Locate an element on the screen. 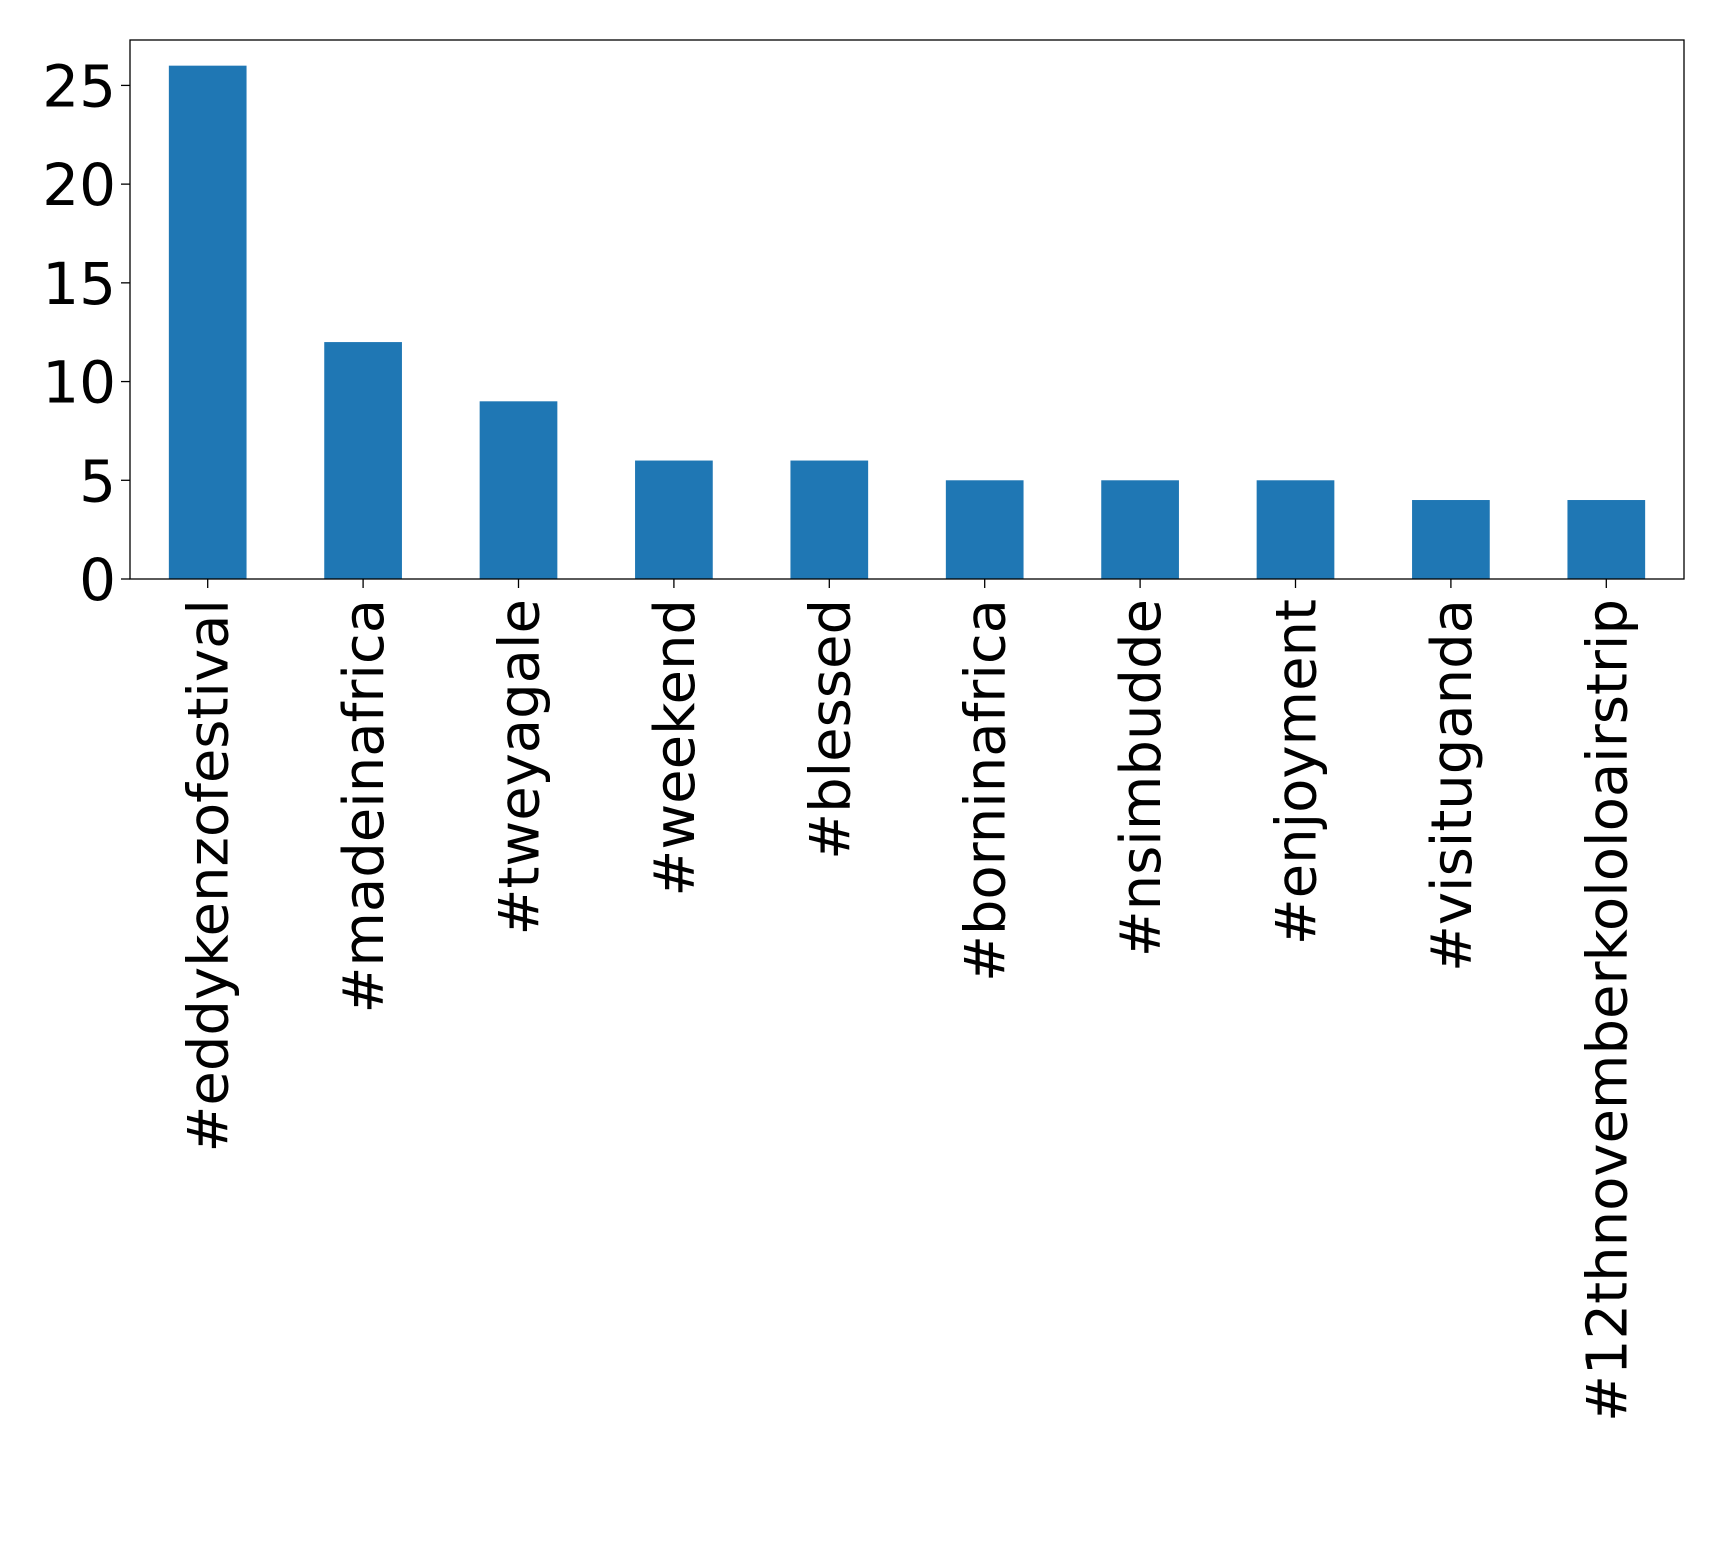 The image size is (1719, 1546). y-tick-label: 15 is located at coordinates (79, 284).